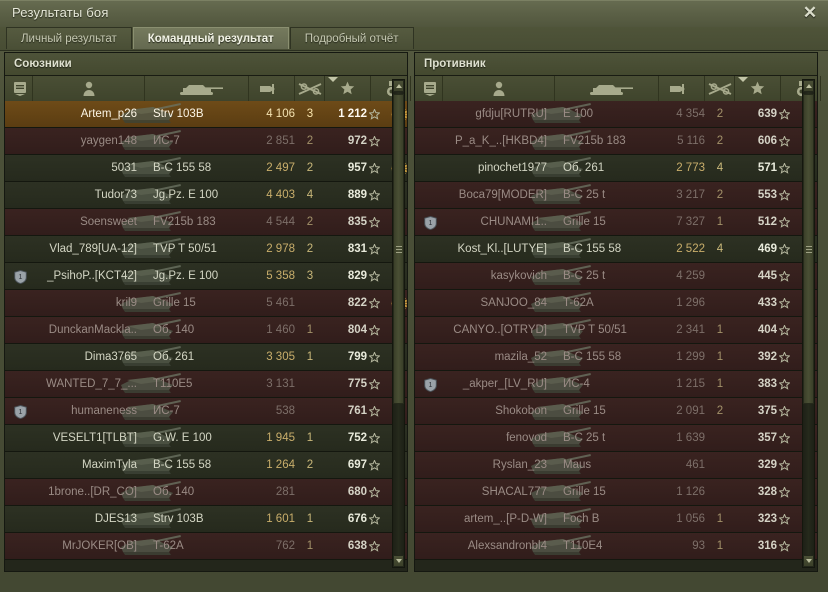  I want to click on player-name: Tudor73, so click(115, 195).